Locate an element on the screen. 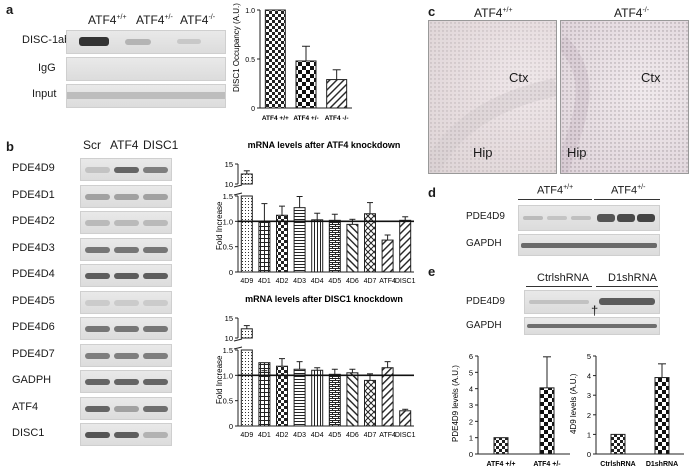 The width and height of the screenshot is (694, 475). gene-blot-atf4 is located at coordinates (126, 408).